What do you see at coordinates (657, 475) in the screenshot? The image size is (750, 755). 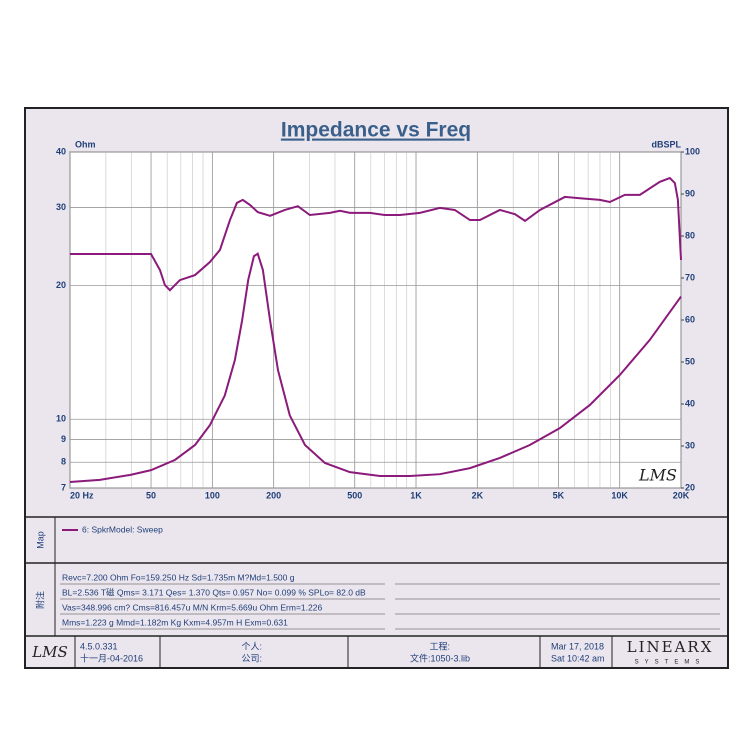 I see `watermark: LMS` at bounding box center [657, 475].